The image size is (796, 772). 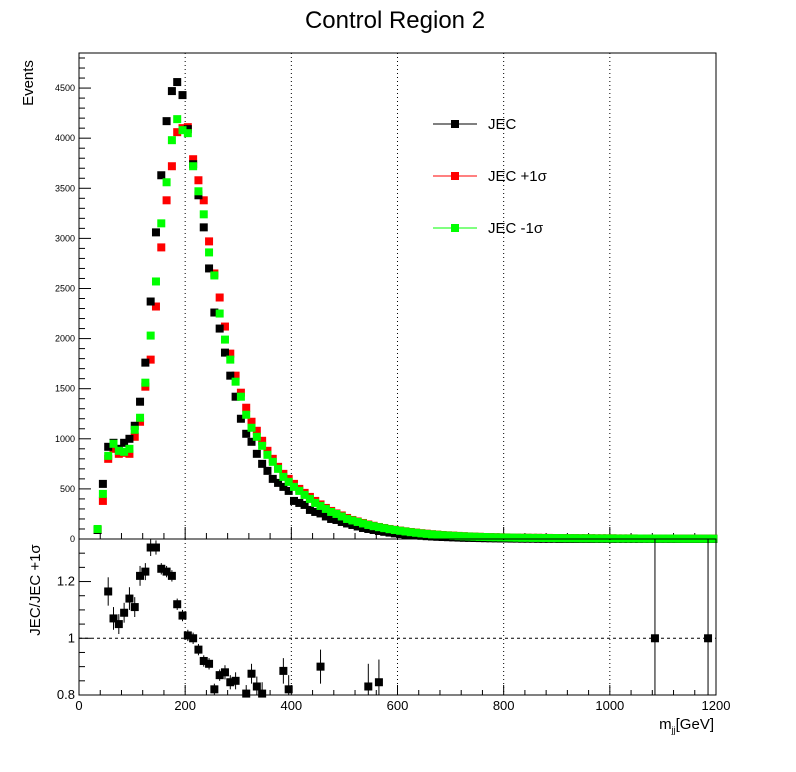 What do you see at coordinates (686, 725) in the screenshot?
I see `x-axis-label: mjj[GeV]` at bounding box center [686, 725].